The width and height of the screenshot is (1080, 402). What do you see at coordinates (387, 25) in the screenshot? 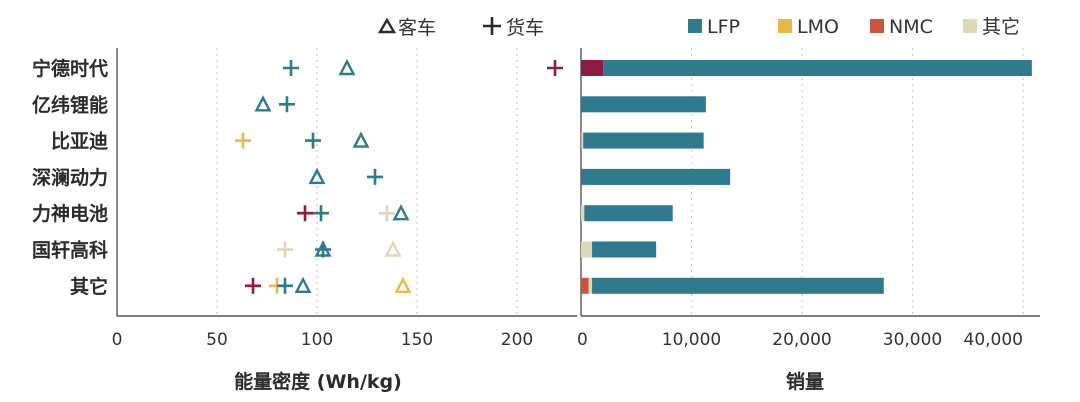
I see `triangle-legend-icon` at bounding box center [387, 25].